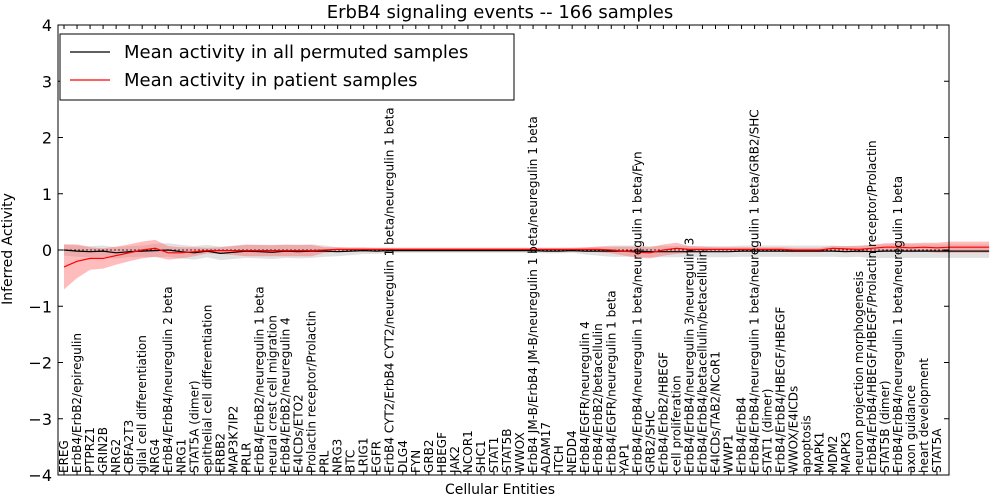 Image resolution: width=1000 pixels, height=500 pixels. I want to click on category-label: MAPK3, so click(846, 452).